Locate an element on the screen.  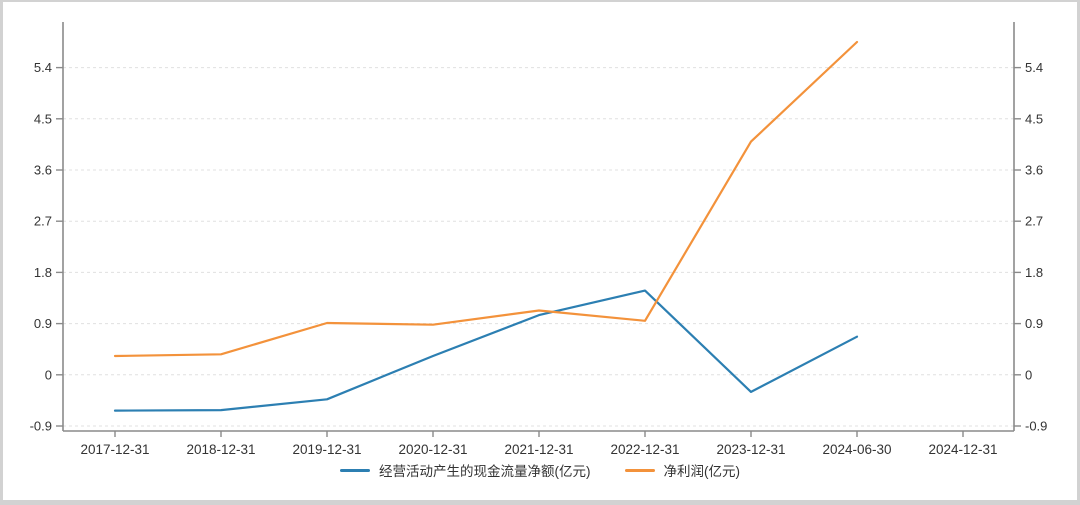
left-y-tick-label: 0.9 is located at coordinates (43, 323).